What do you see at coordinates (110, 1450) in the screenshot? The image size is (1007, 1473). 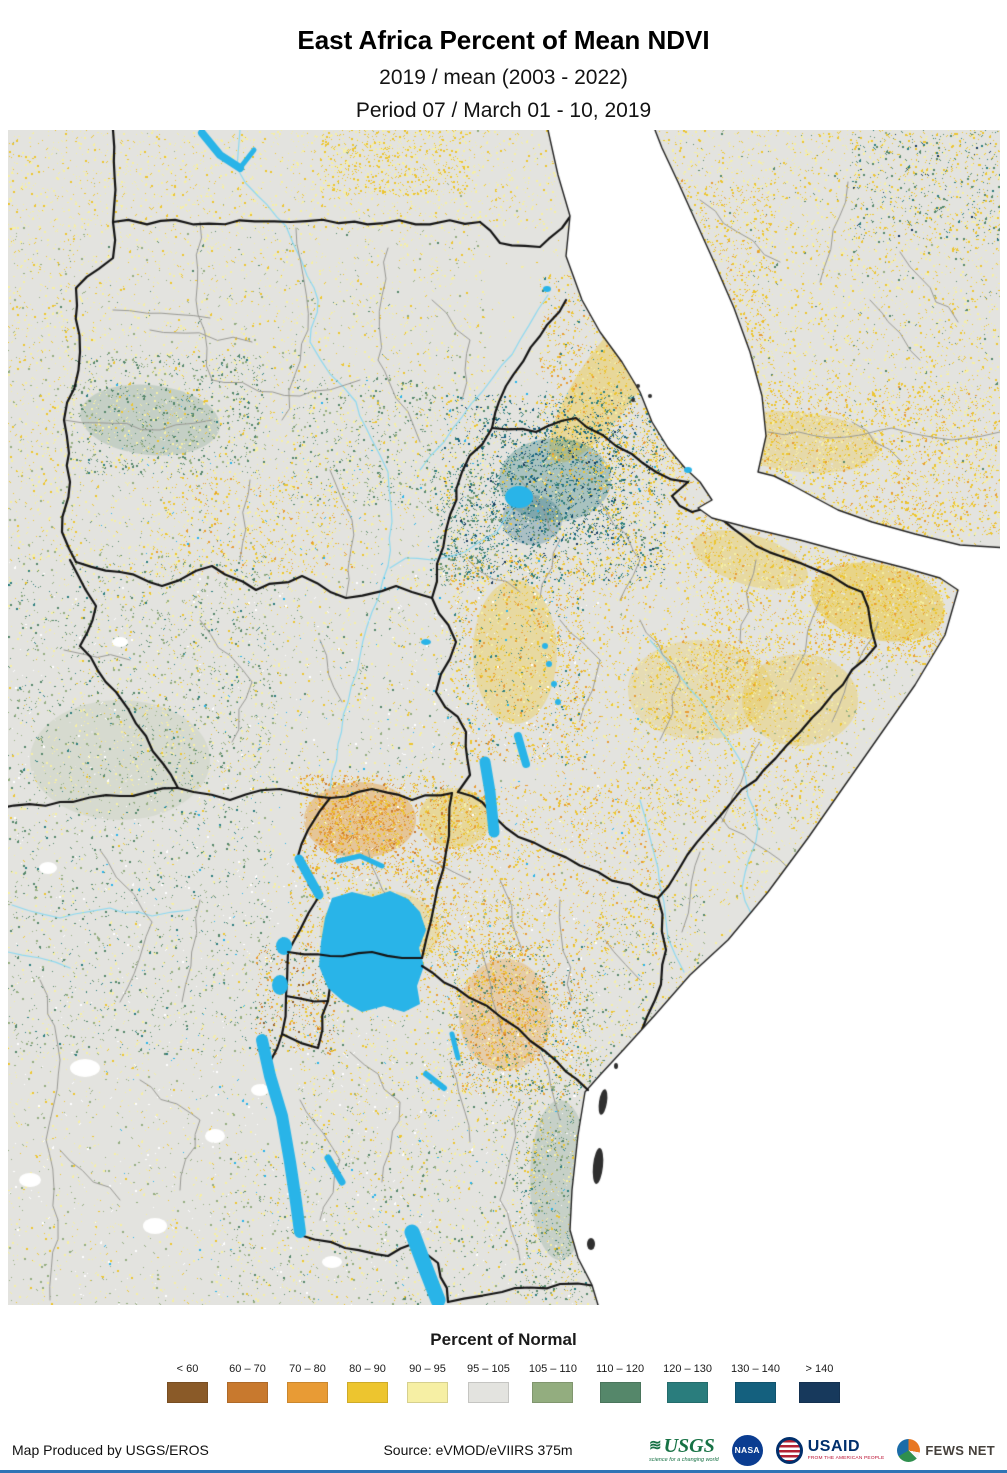 I see `produced-by-text: Map Produced by USGS/EROS` at bounding box center [110, 1450].